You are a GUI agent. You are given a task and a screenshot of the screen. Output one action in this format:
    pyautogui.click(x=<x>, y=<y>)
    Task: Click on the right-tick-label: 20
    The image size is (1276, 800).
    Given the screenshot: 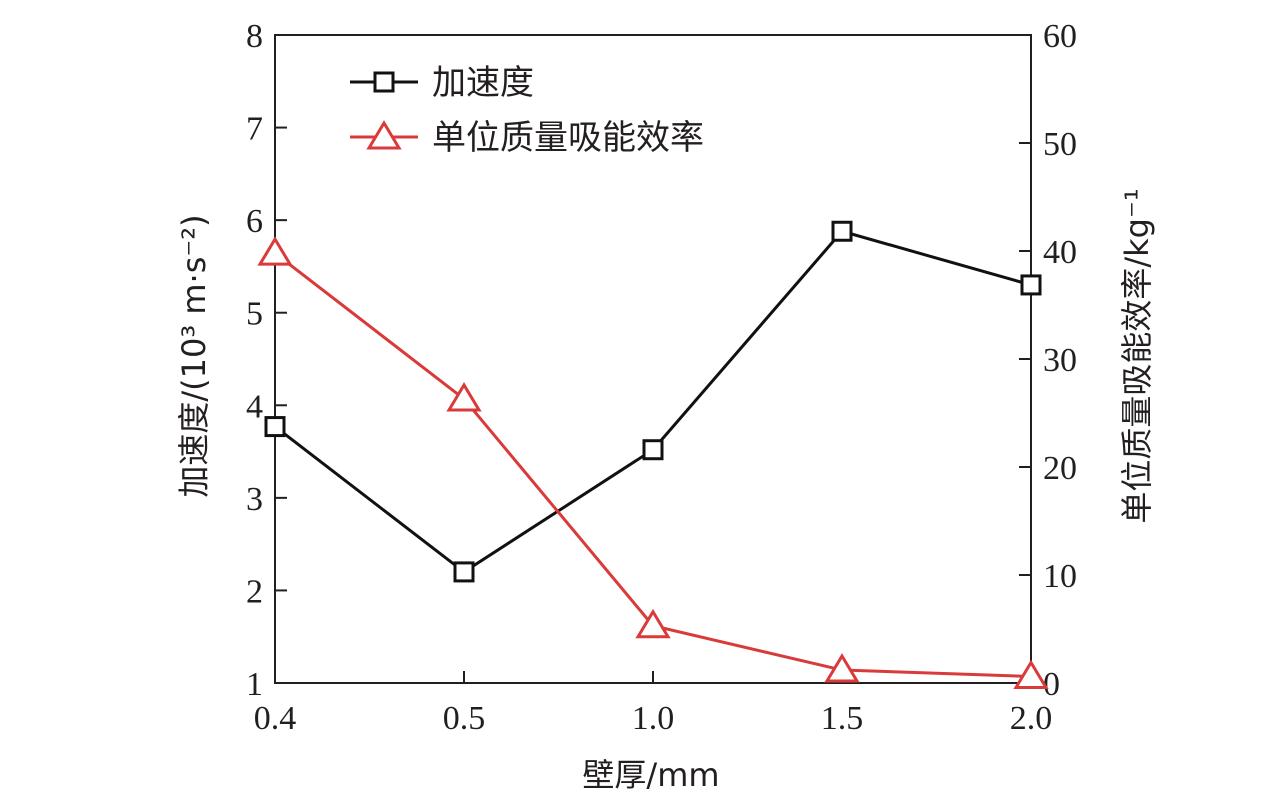 What is the action you would take?
    pyautogui.click(x=1060, y=468)
    